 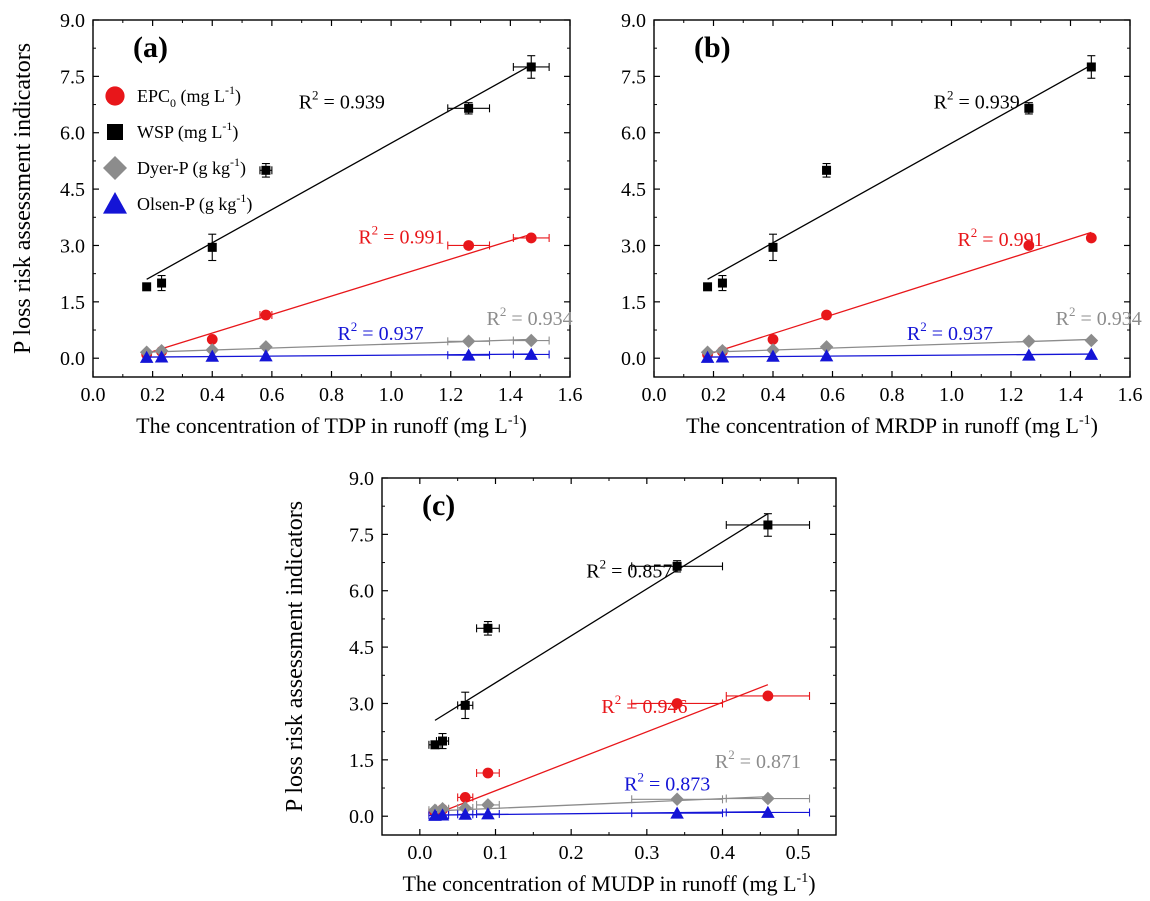 What do you see at coordinates (798, 853) in the screenshot?
I see `x-tick-label: 0.5` at bounding box center [798, 853].